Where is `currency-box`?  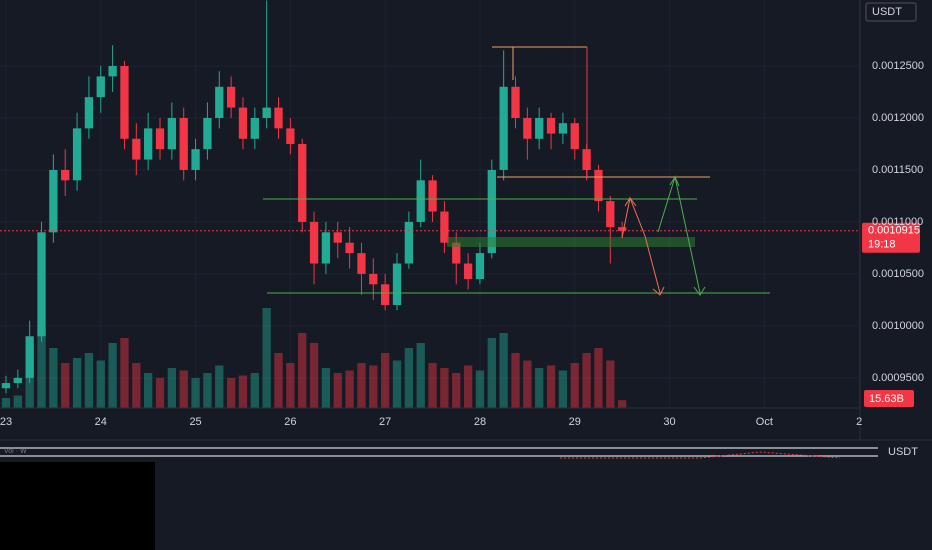
currency-box is located at coordinates (891, 12).